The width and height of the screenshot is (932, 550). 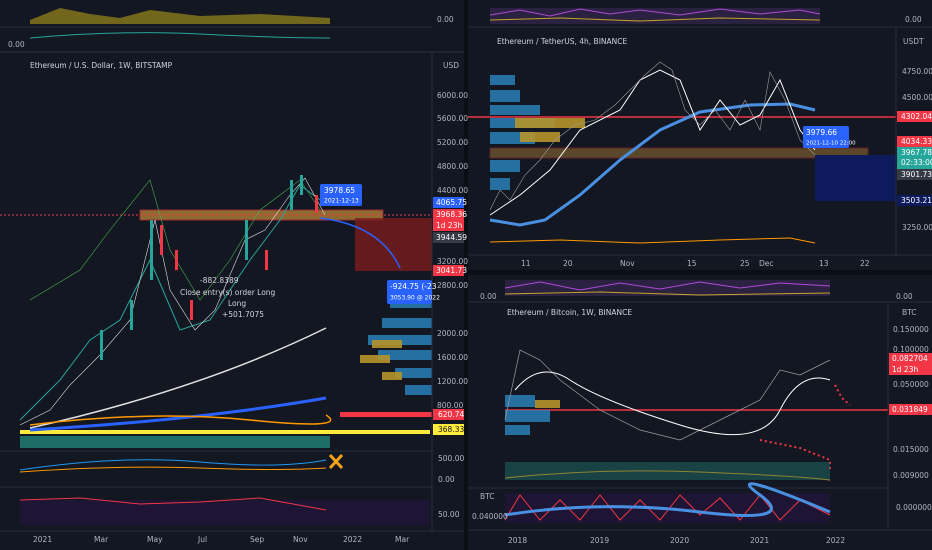 What do you see at coordinates (101, 65) in the screenshot?
I see `chart-title: Ethereum / U.S. Dollar, 1W, BITSTAMP` at bounding box center [101, 65].